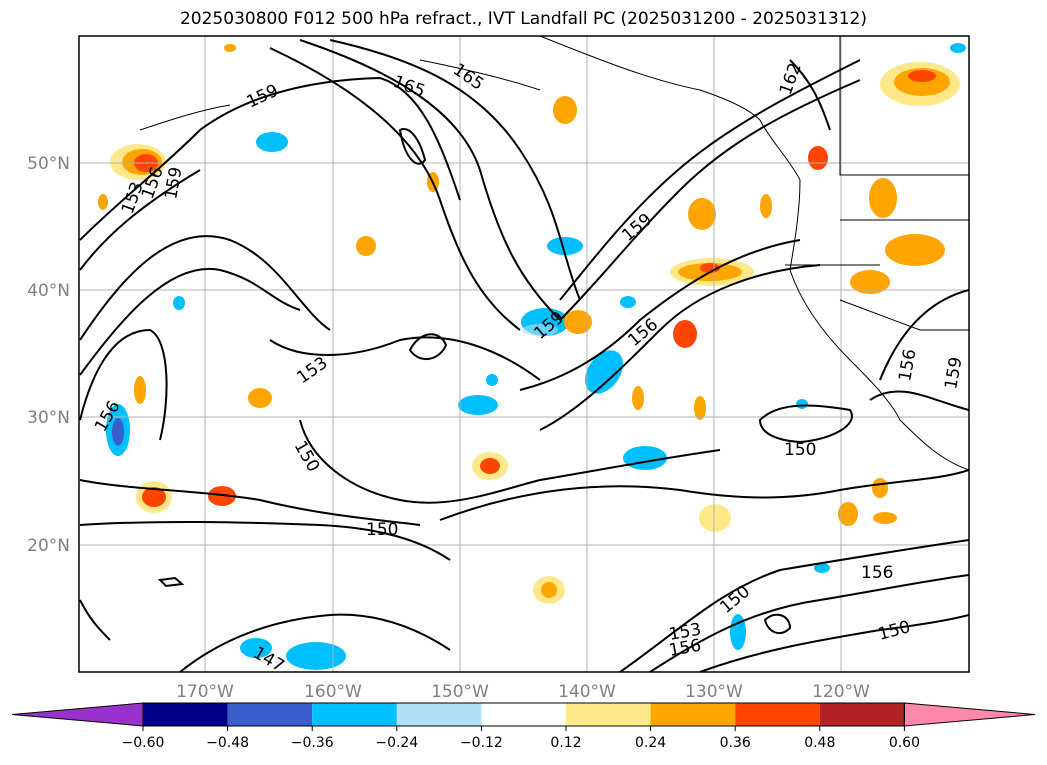 The image size is (1047, 765). What do you see at coordinates (565, 743) in the screenshot?
I see `colorbar-tick-label: 0.12` at bounding box center [565, 743].